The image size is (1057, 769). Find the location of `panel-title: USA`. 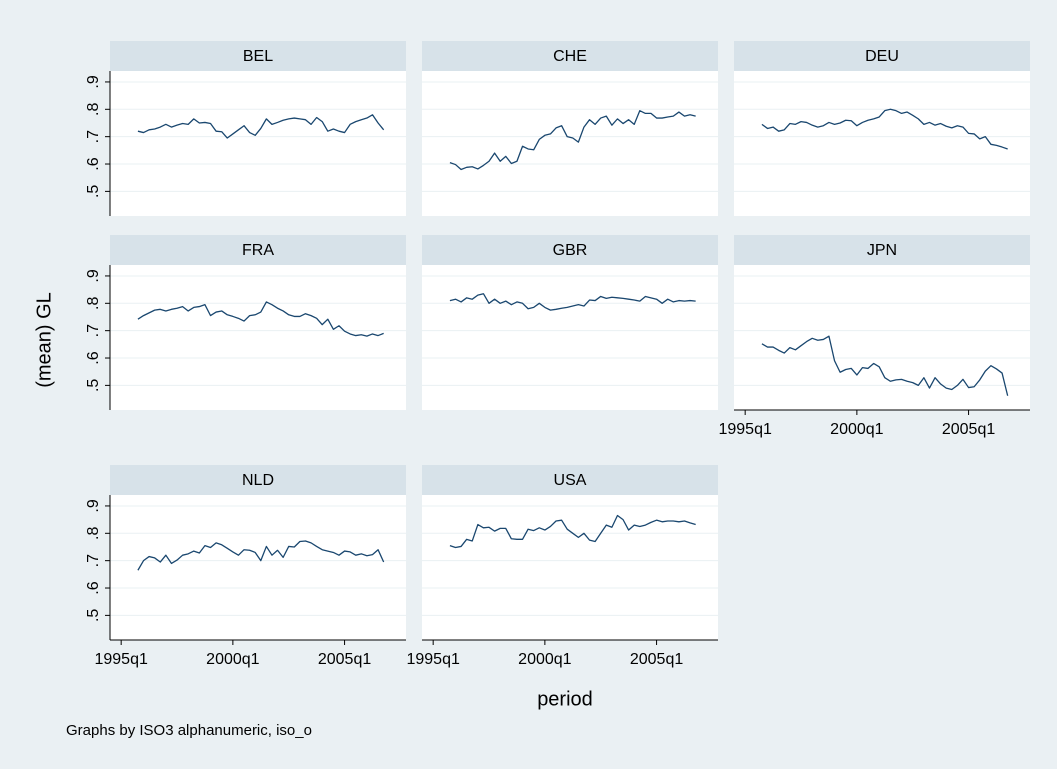

panel-title: USA is located at coordinates (570, 480).